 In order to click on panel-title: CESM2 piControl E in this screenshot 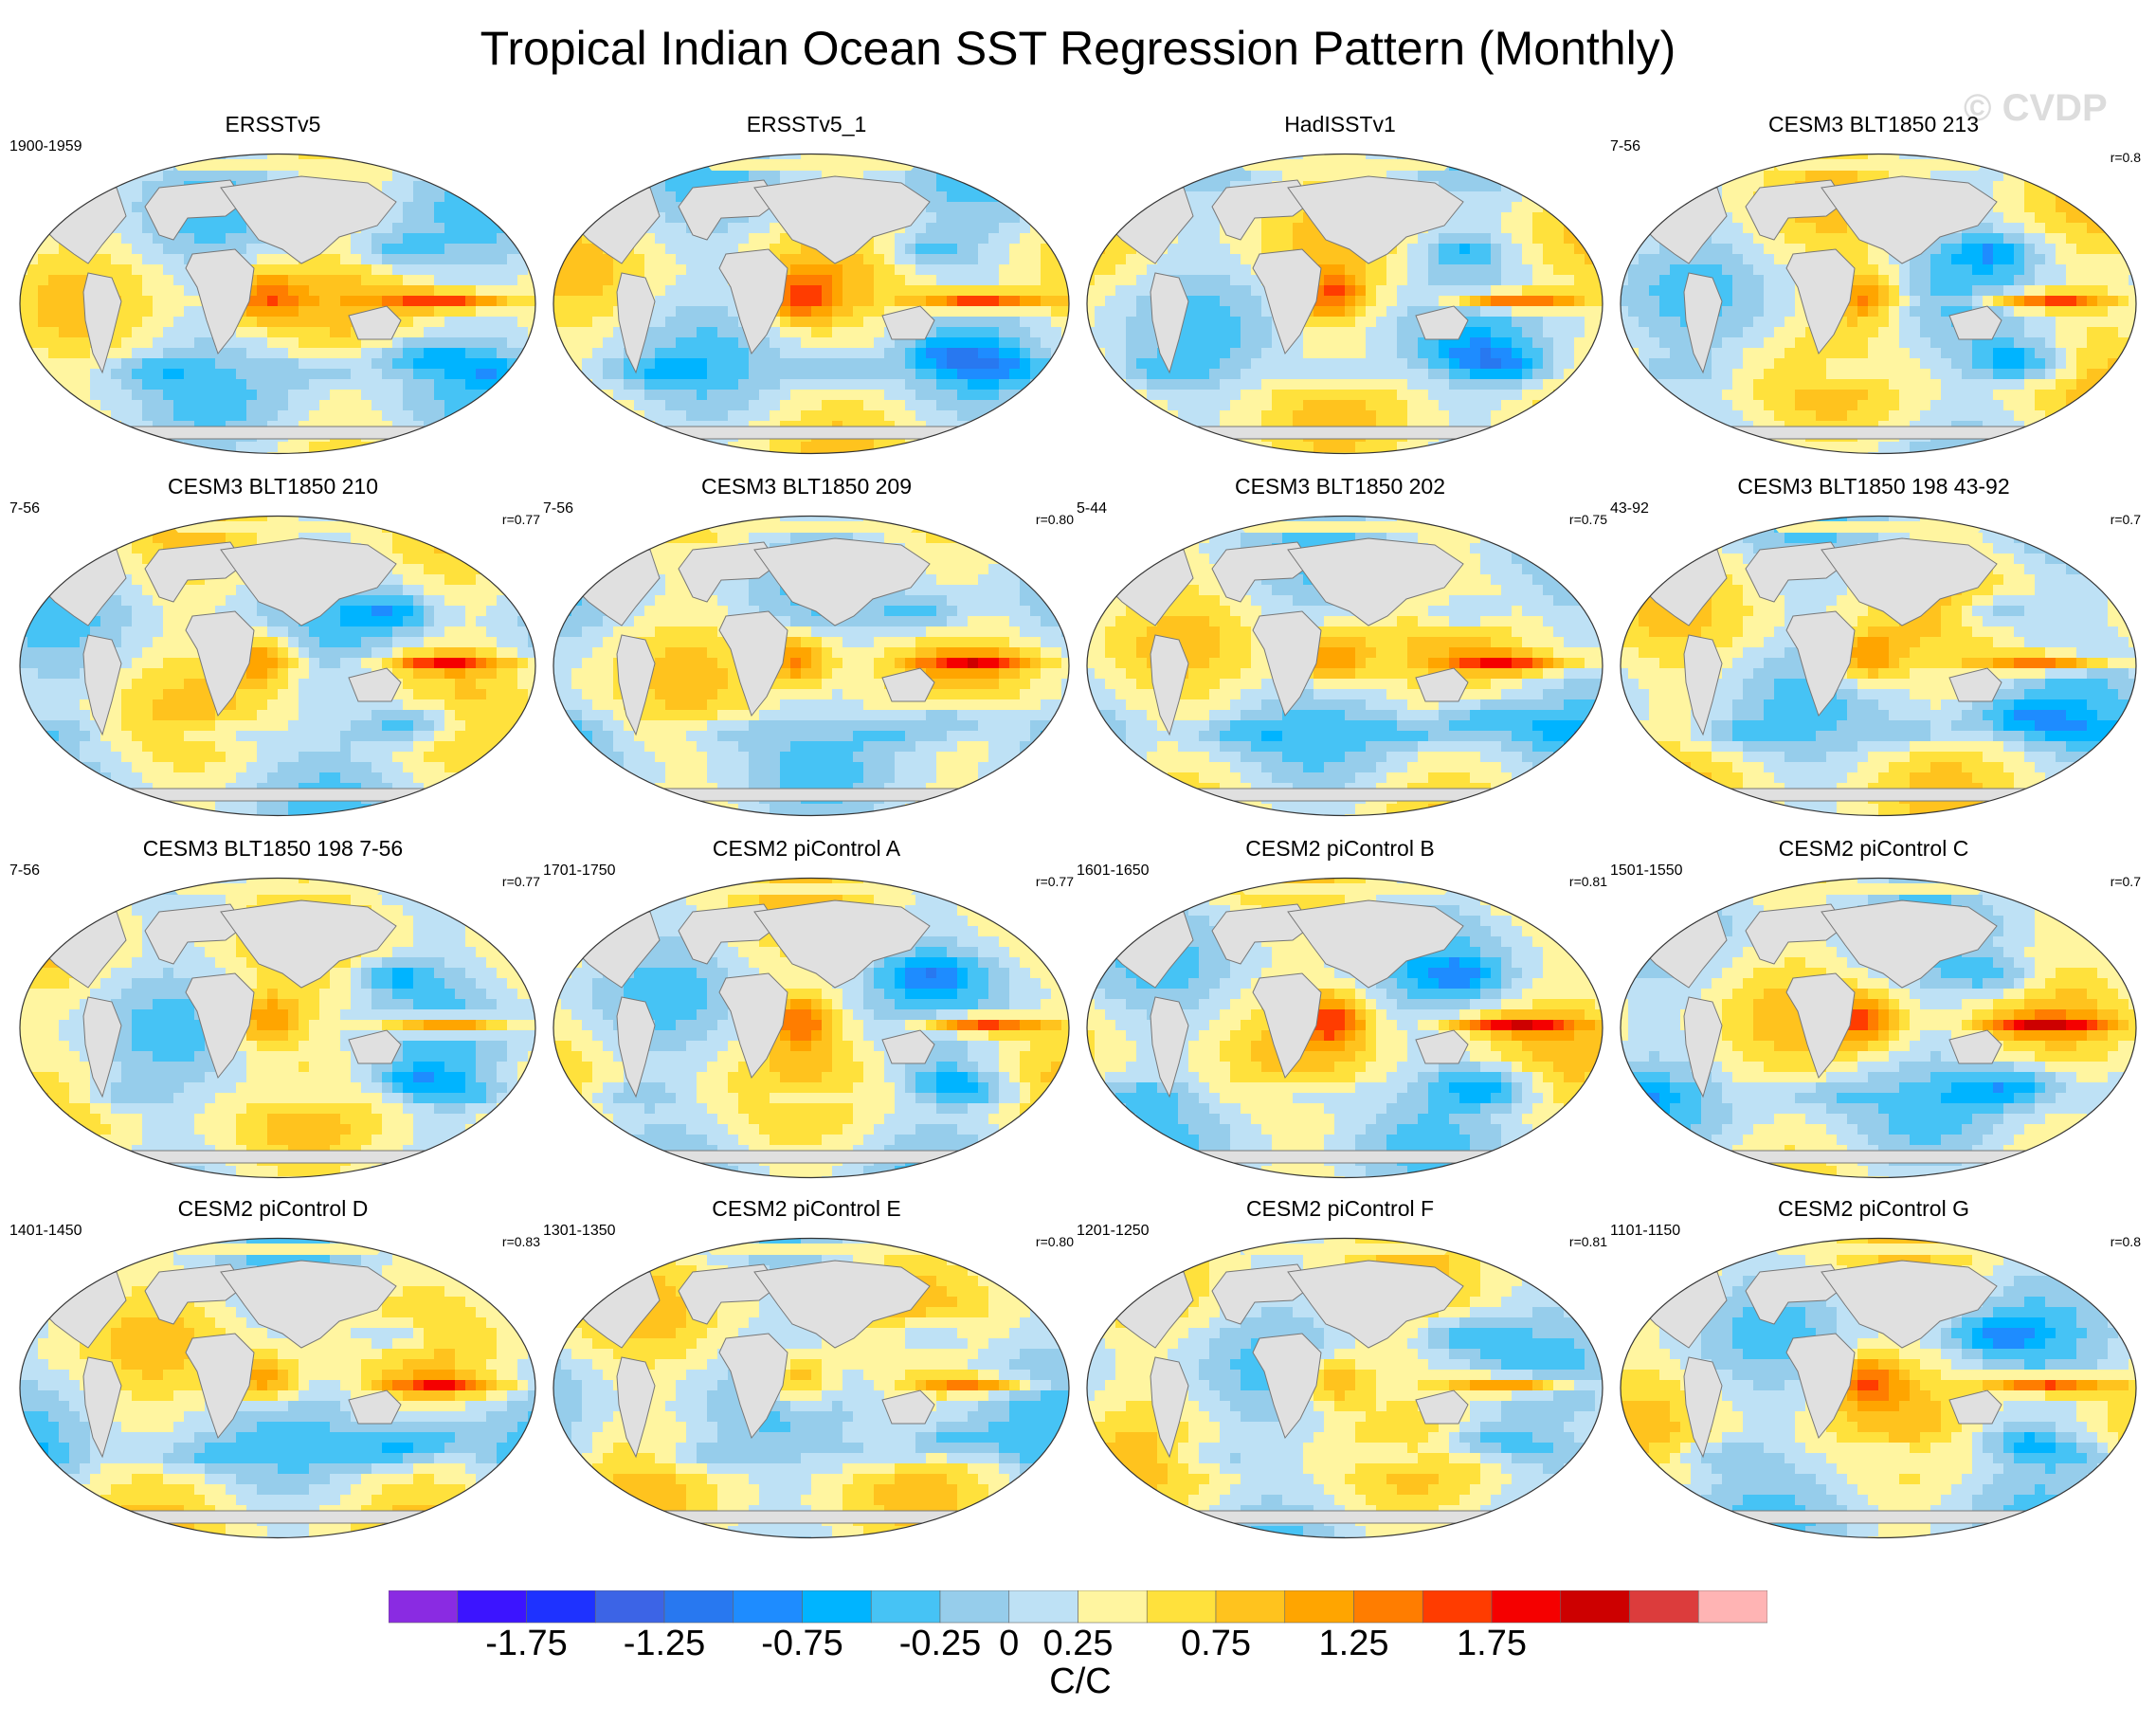, I will do `click(807, 1209)`.